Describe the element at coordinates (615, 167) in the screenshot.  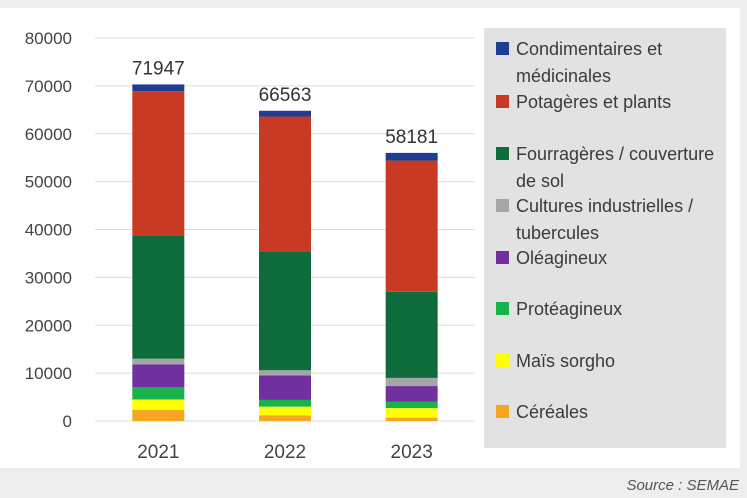
I see `legend-label: Fourragères / couverture de sol` at that location.